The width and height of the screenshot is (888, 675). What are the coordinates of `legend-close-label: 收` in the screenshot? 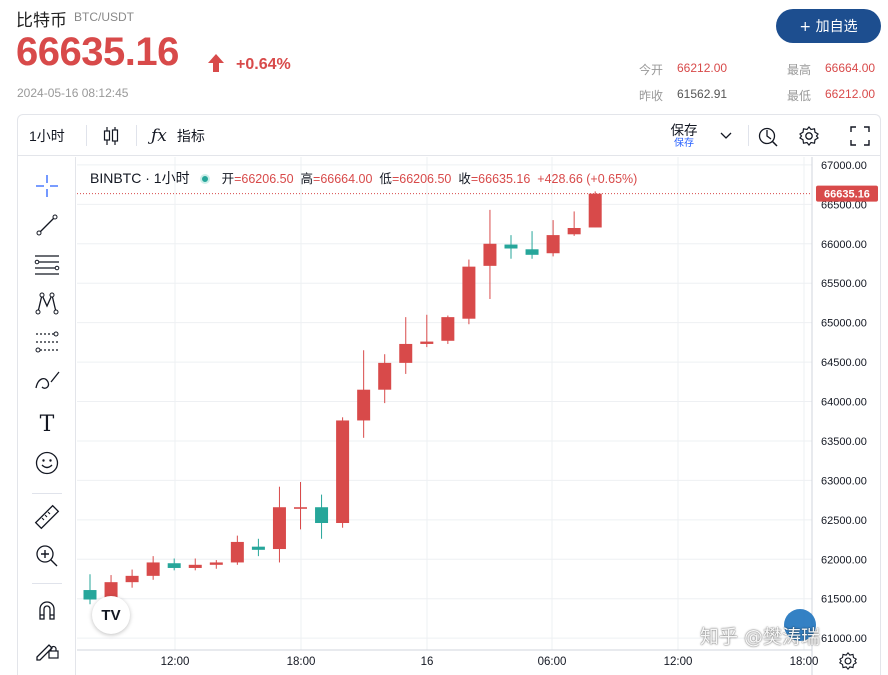 It's located at (464, 179).